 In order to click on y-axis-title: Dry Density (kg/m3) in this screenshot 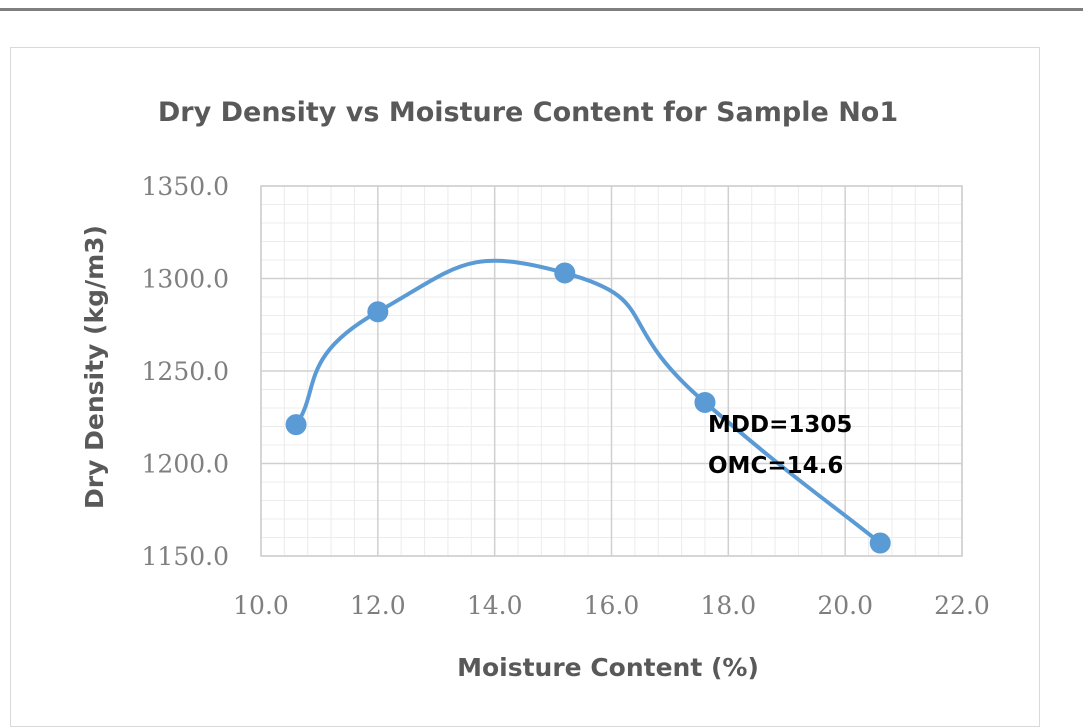, I will do `click(94, 367)`.